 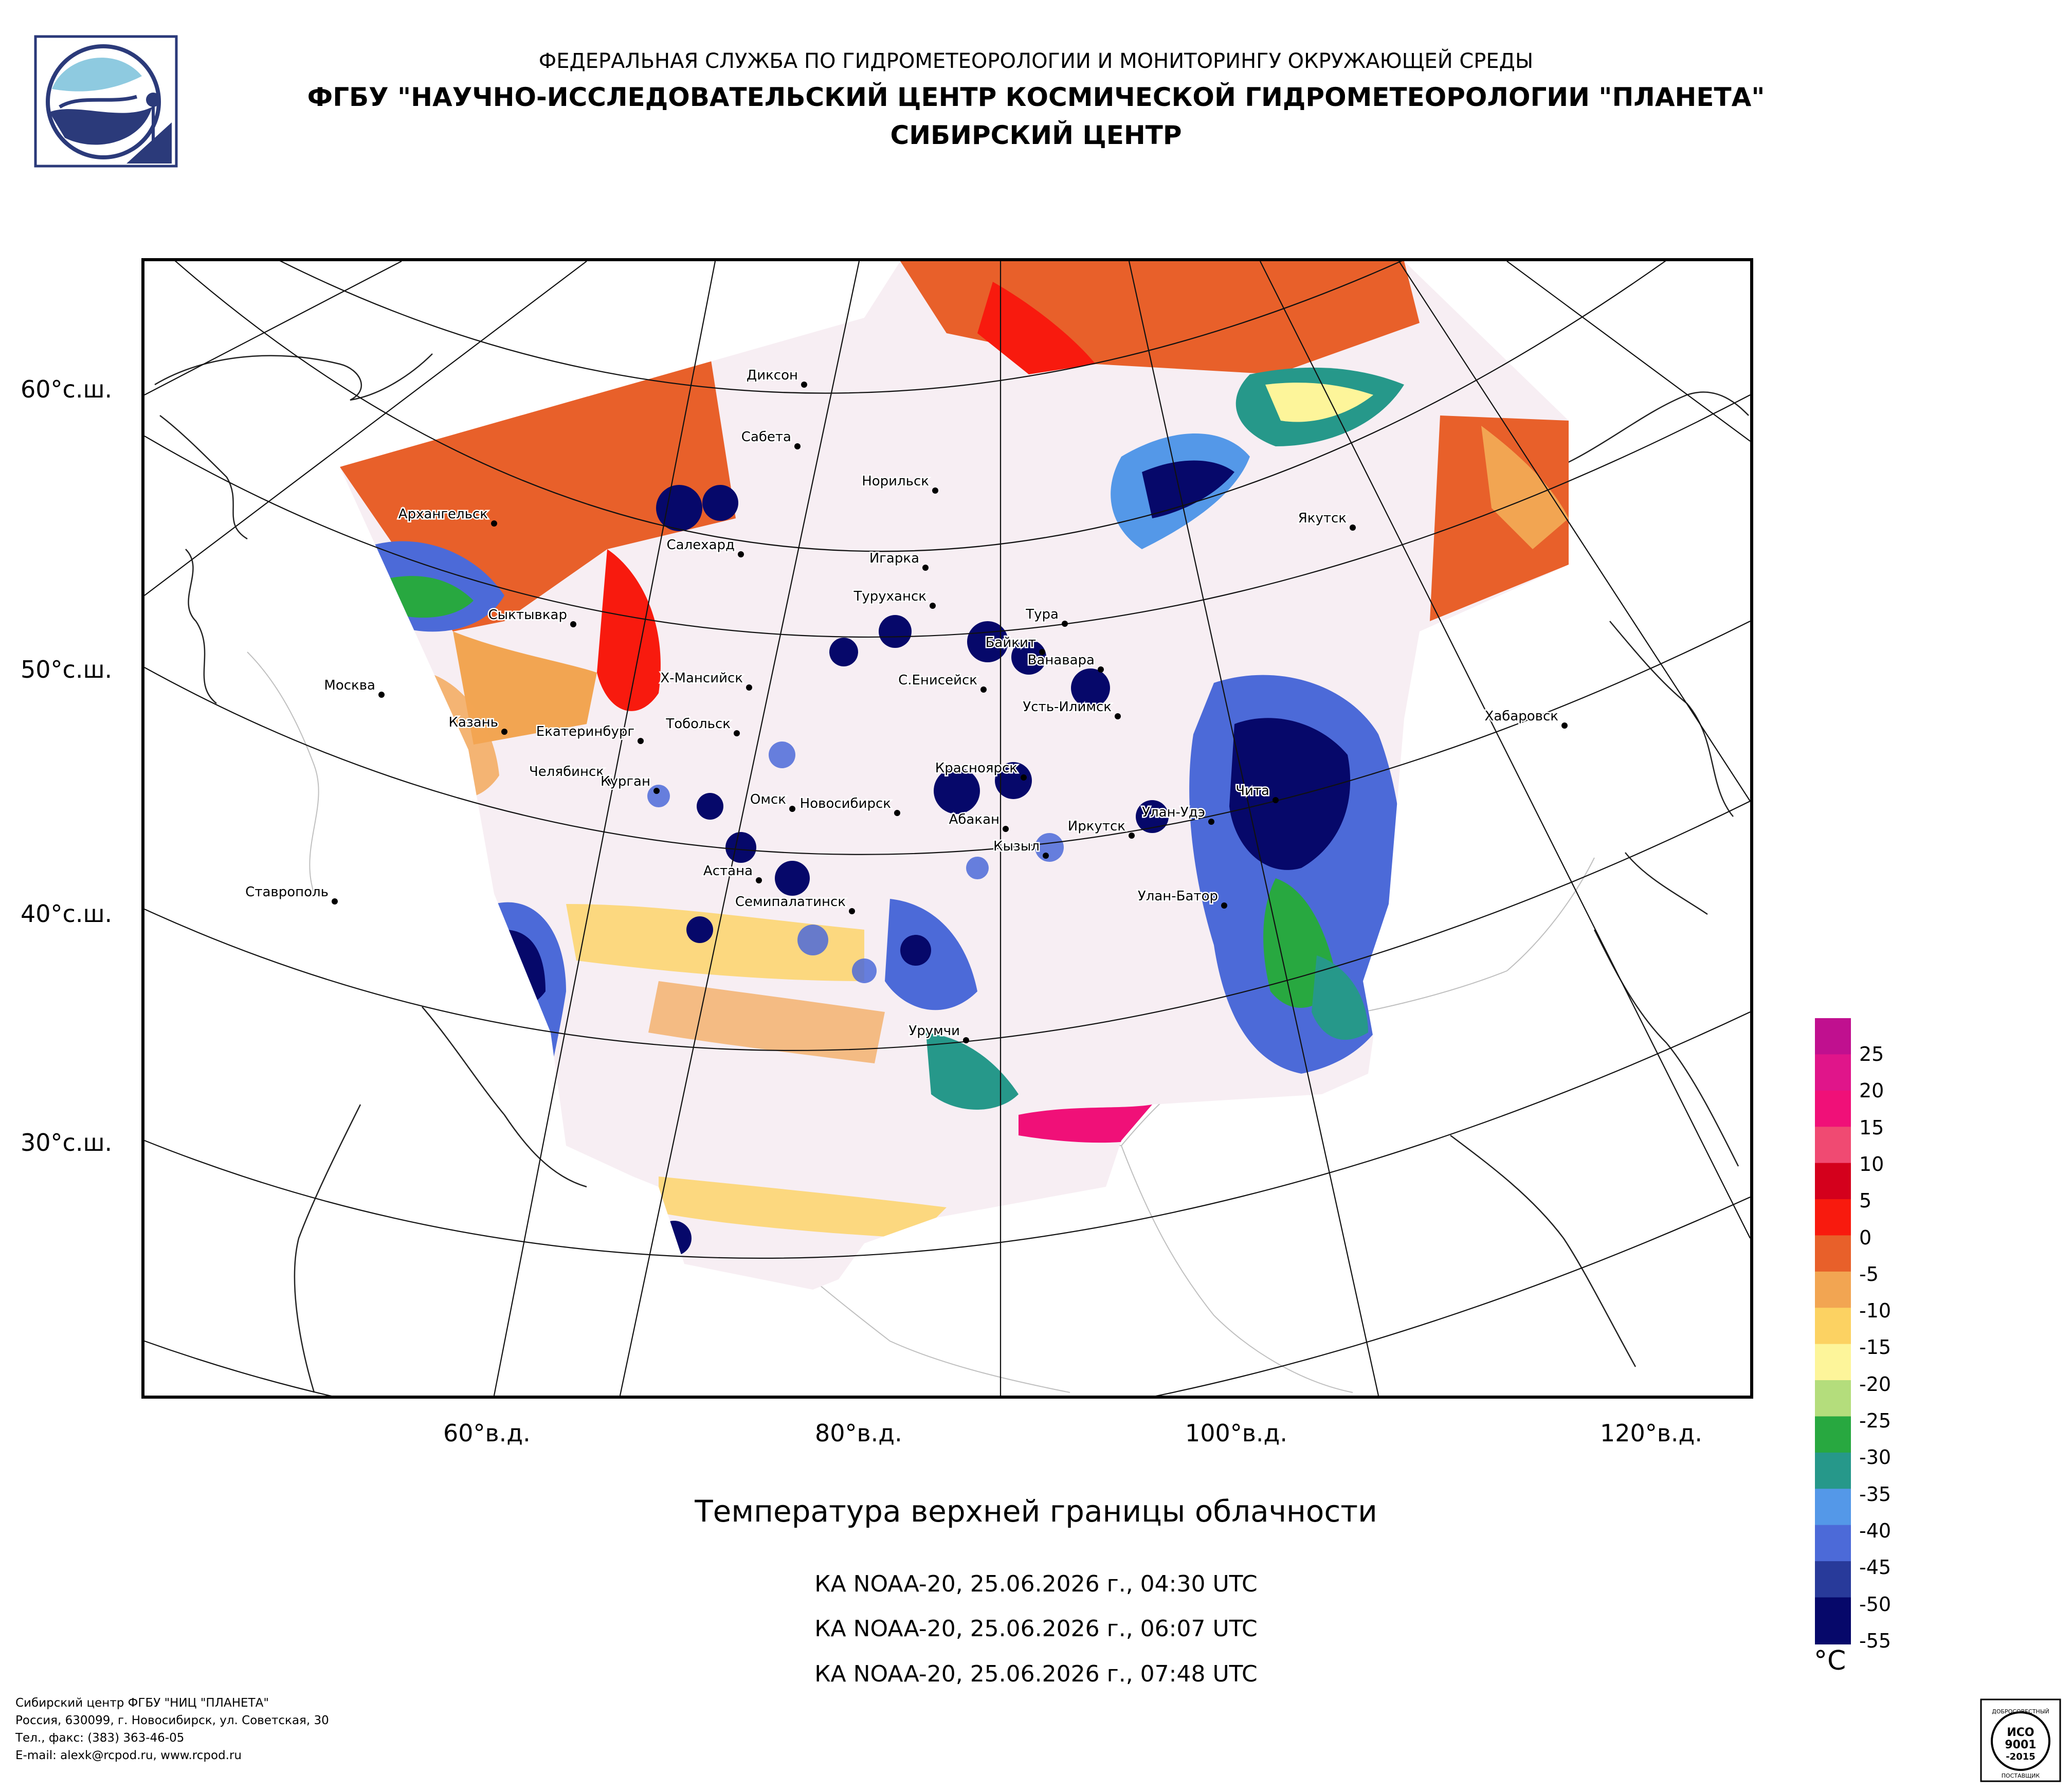 I want to click on parallel-20n, so click(x=947, y=1296).